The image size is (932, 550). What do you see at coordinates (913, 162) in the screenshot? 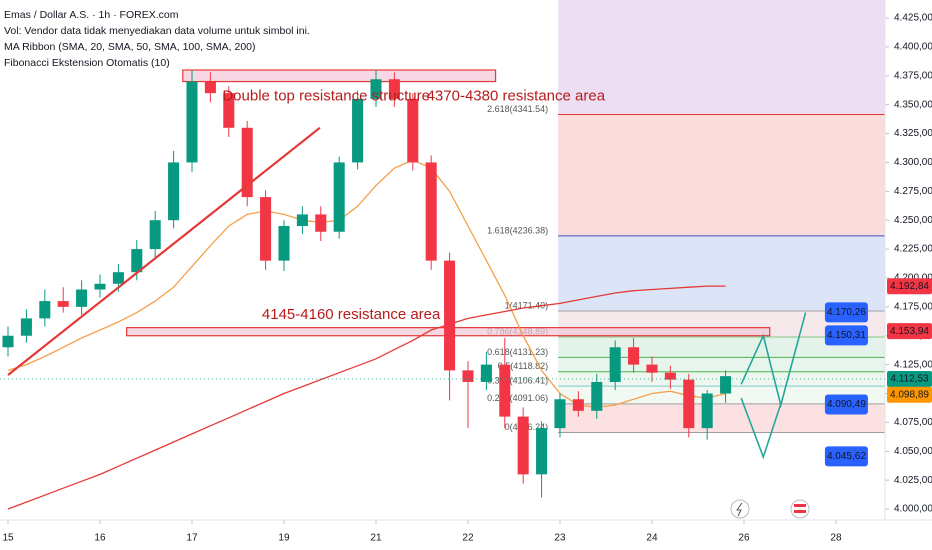
I see `y-tick-label: 4.300,00` at bounding box center [913, 162].